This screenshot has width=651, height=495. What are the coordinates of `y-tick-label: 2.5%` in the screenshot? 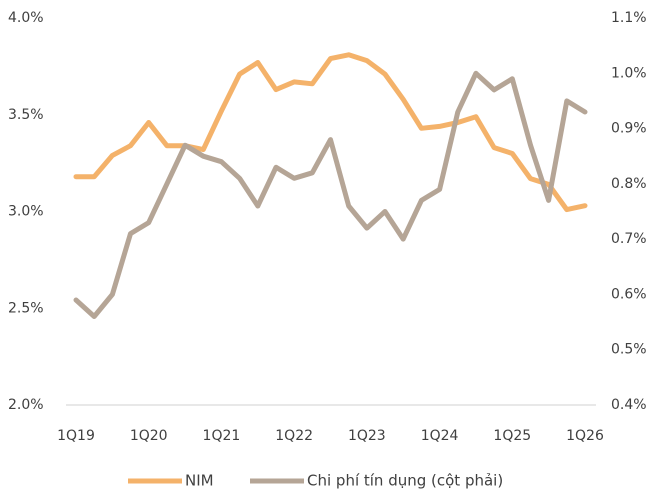 It's located at (26, 308).